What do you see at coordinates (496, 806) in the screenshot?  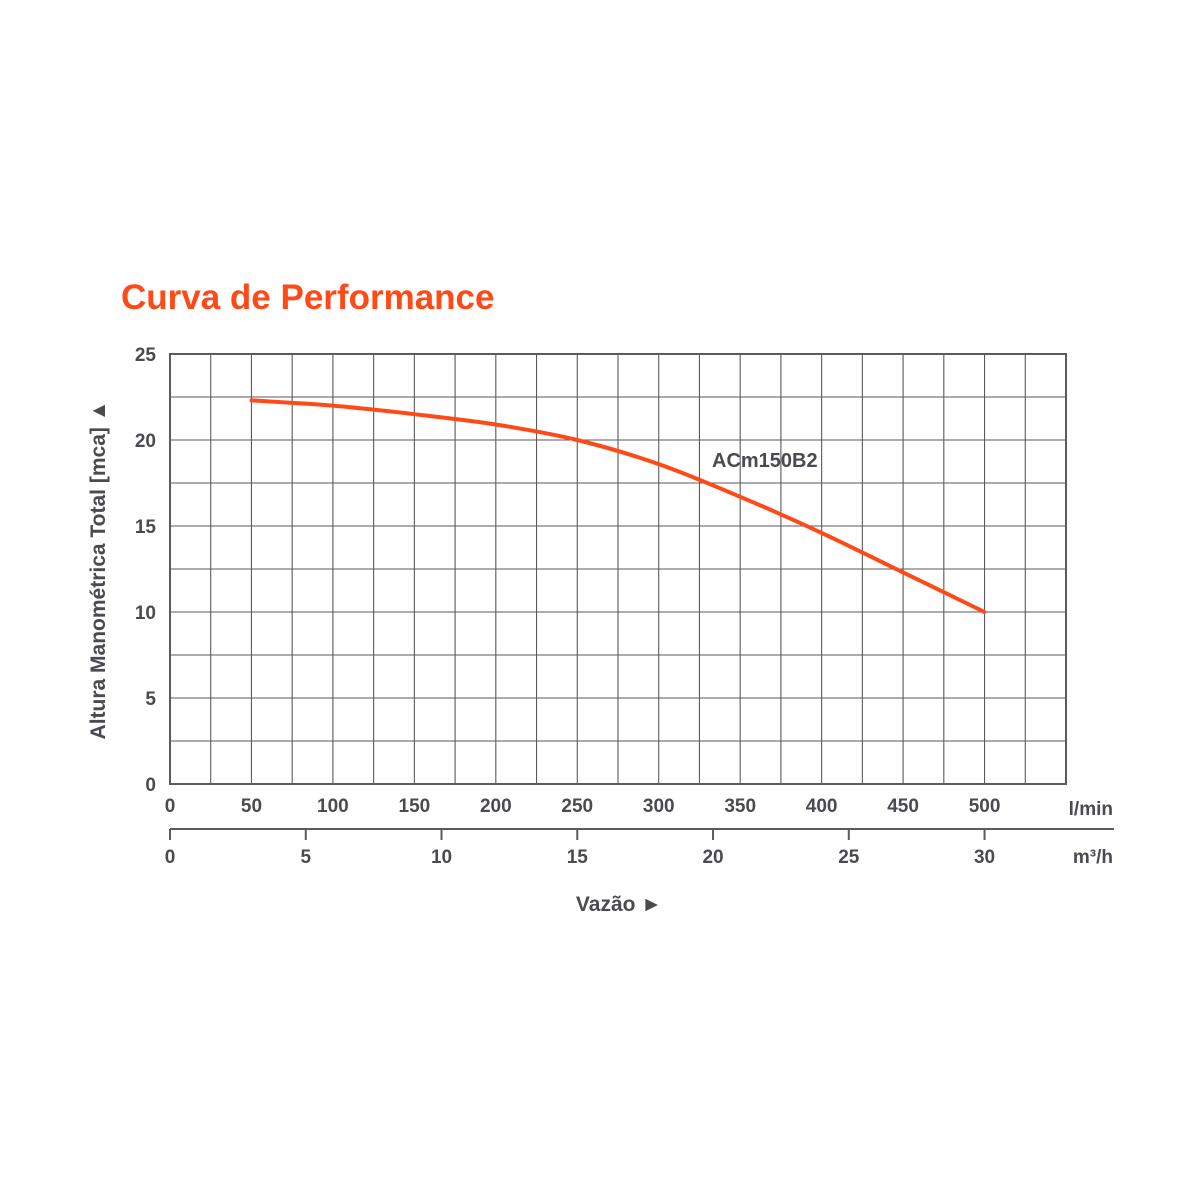 I see `x-tick-label-lmin: 200` at bounding box center [496, 806].